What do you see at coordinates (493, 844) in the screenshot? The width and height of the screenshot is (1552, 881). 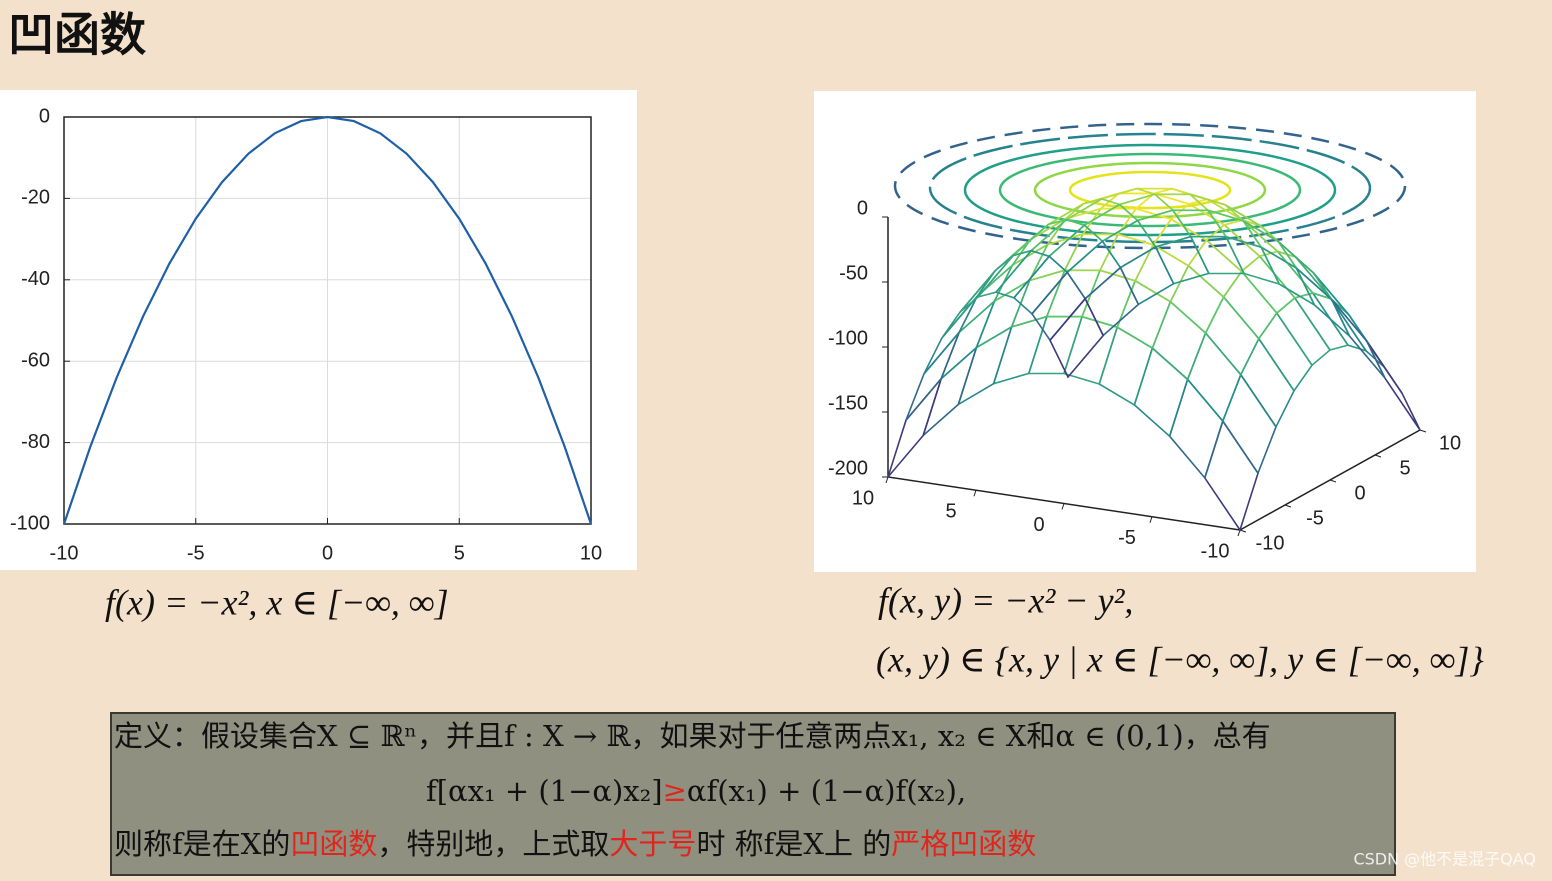 I see `text-segment: ，特别地，上式取` at bounding box center [493, 844].